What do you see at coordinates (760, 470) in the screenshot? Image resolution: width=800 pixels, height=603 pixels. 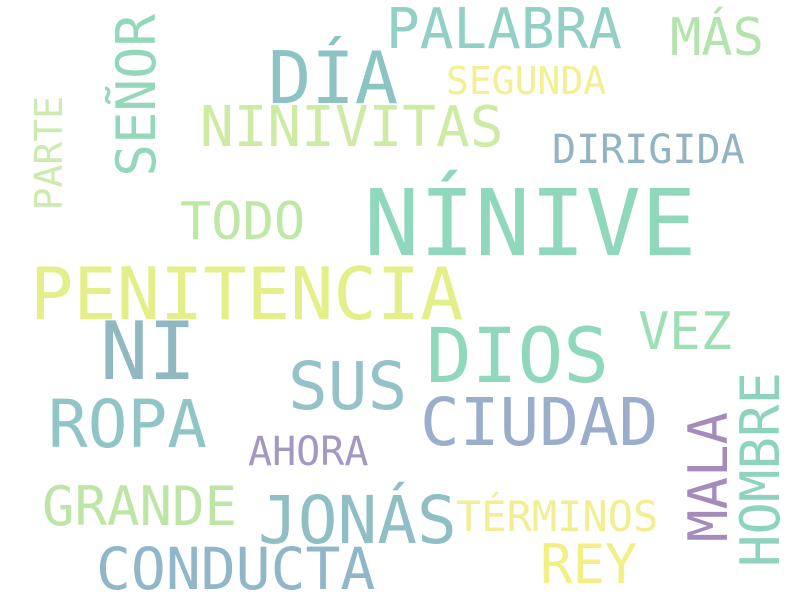 I see `word-hombre: HOMBRE` at bounding box center [760, 470].